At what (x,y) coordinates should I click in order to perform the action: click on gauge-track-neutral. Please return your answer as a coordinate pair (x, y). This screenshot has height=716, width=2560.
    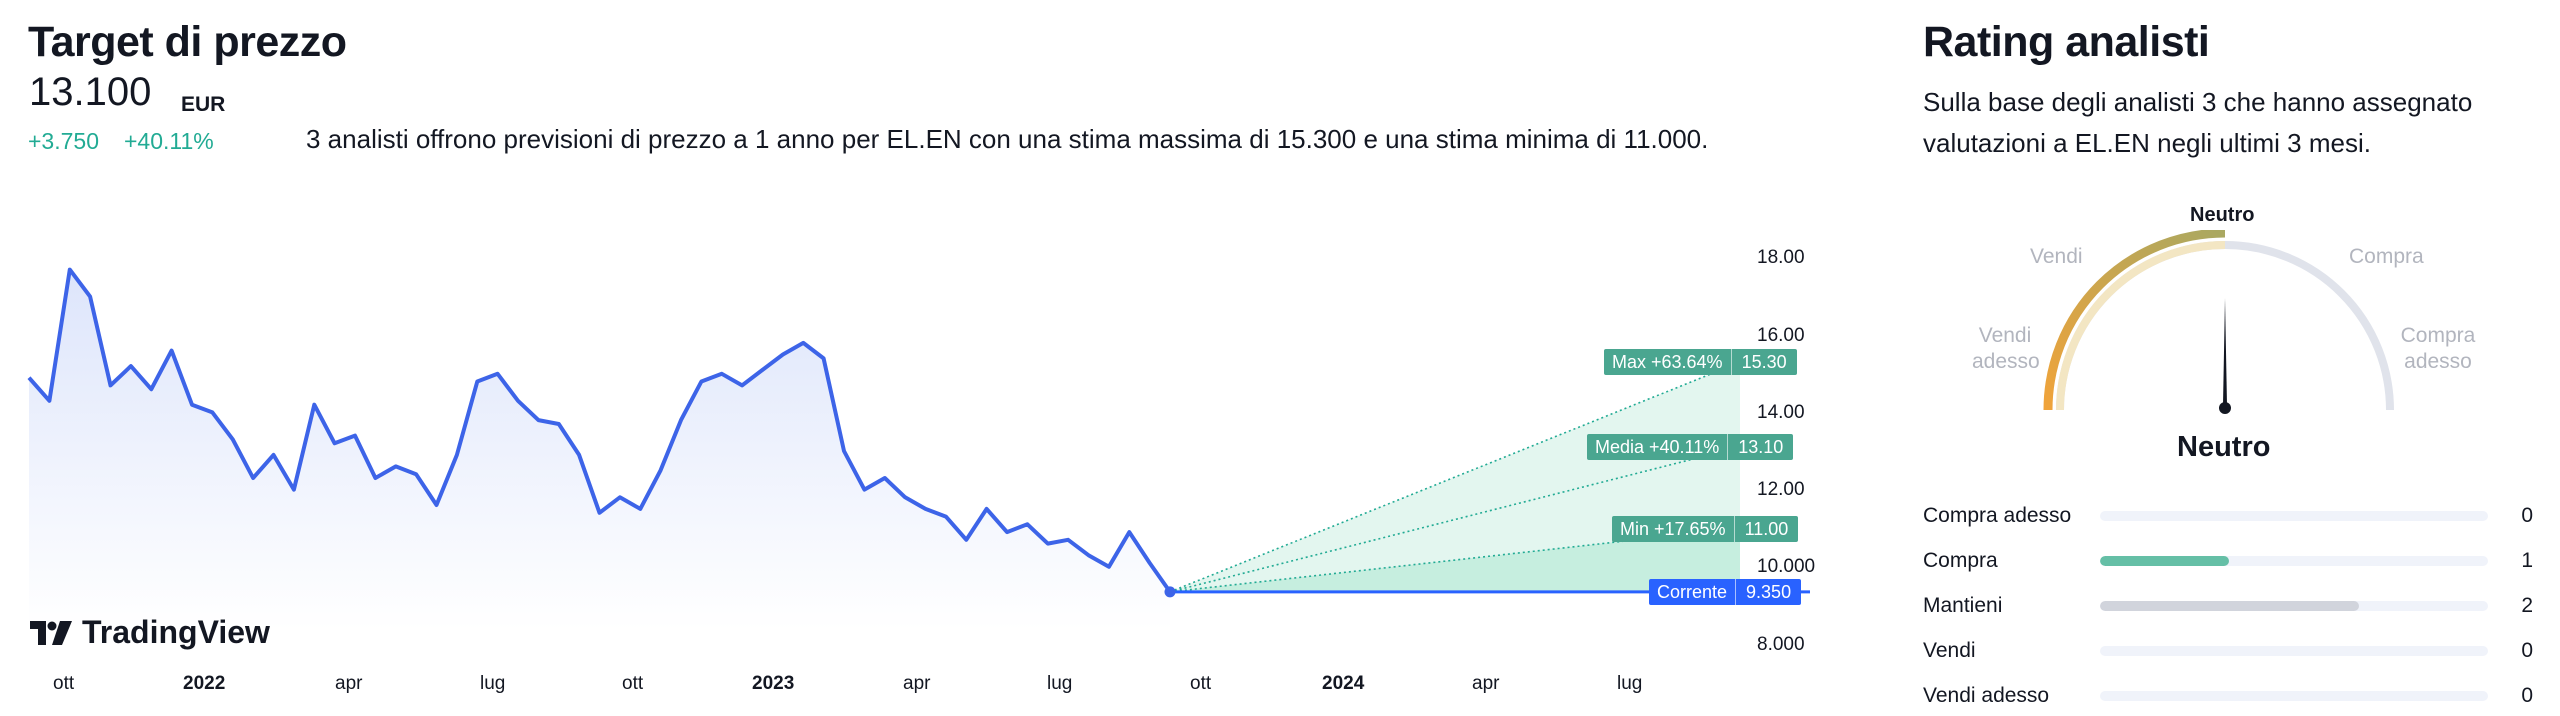
    Looking at the image, I should click on (2141, 326).